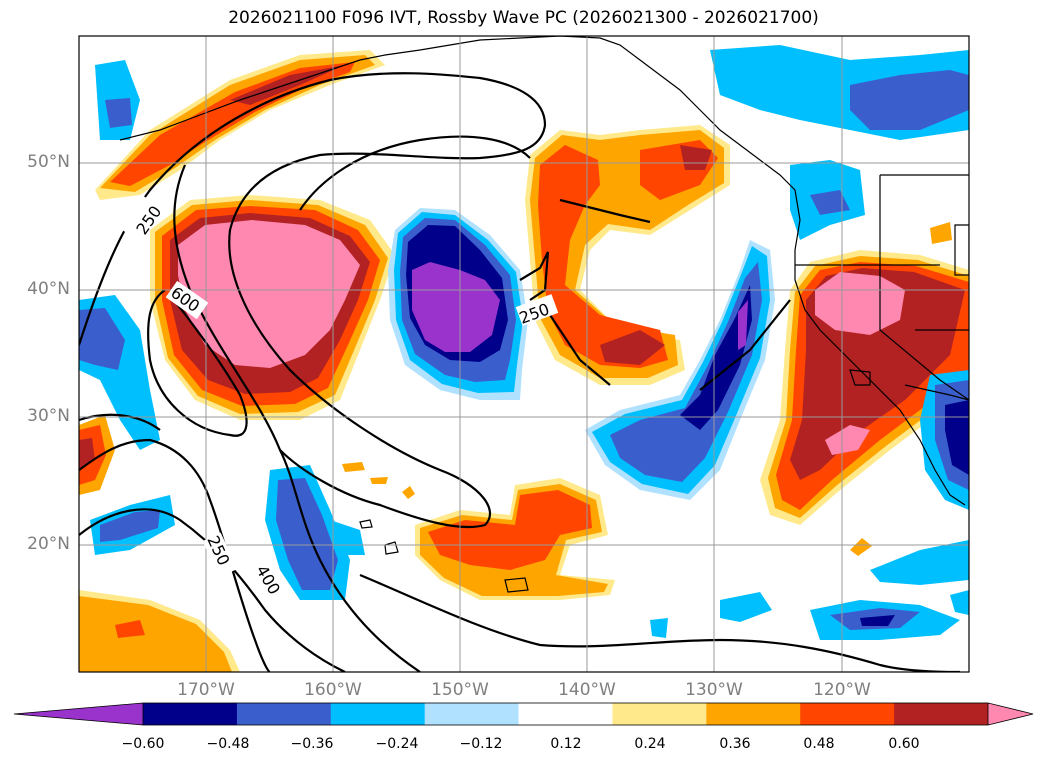  Describe the element at coordinates (48, 416) in the screenshot. I see `lat-label-30n: 30°N` at that location.